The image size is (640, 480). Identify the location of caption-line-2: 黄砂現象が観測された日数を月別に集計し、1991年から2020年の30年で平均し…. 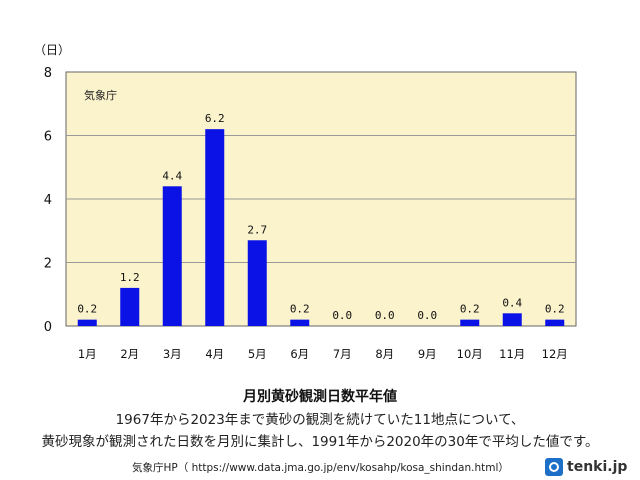
(320, 442).